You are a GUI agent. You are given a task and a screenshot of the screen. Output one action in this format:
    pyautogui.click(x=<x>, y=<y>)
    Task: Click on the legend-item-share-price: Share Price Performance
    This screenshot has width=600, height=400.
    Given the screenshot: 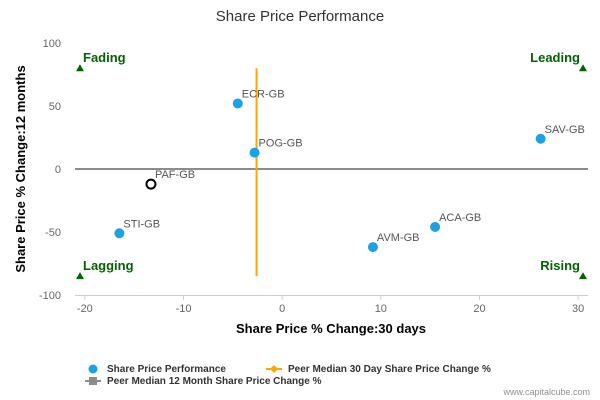 What is the action you would take?
    pyautogui.click(x=157, y=369)
    